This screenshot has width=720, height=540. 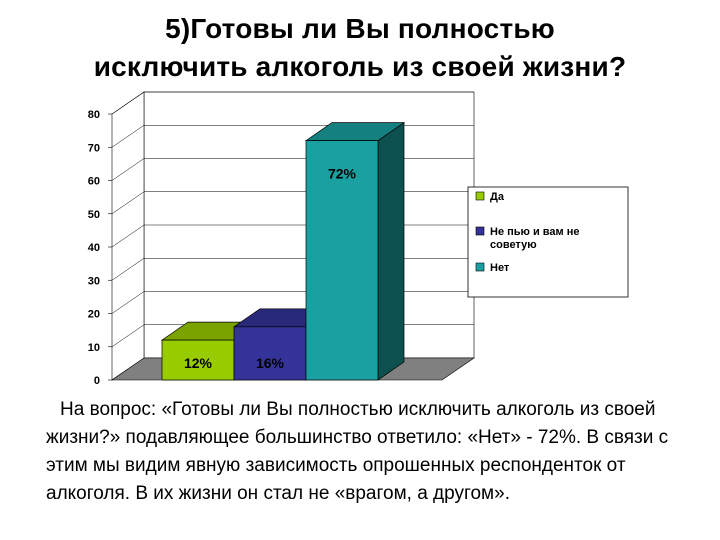 What do you see at coordinates (534, 232) in the screenshot?
I see `legend-label-2: Не пью и вам не` at bounding box center [534, 232].